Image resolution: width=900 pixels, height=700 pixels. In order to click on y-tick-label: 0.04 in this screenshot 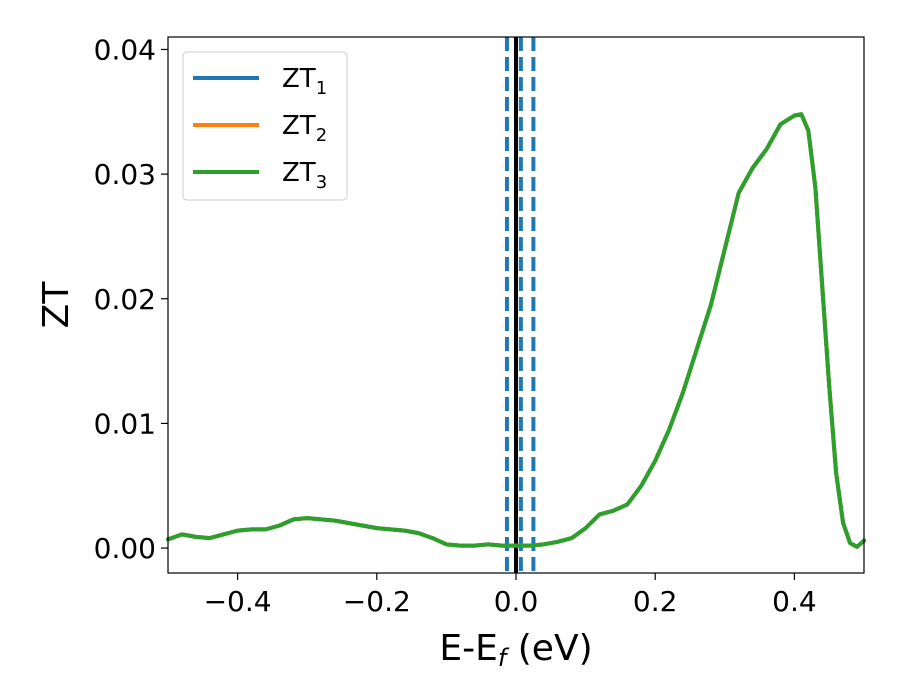, I will do `click(125, 49)`.